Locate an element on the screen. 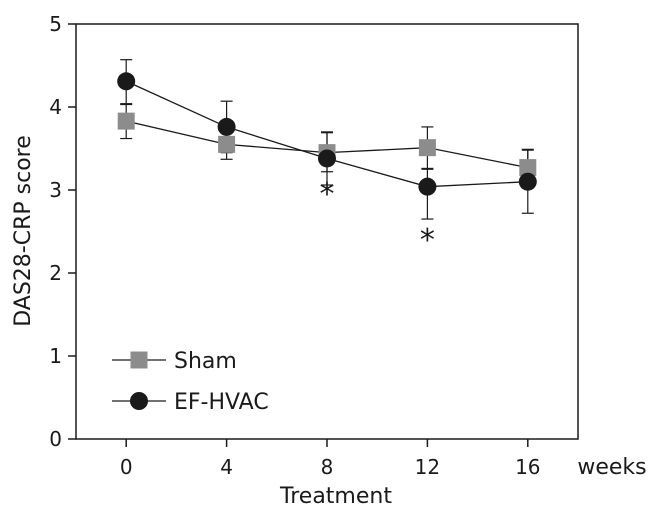 The height and width of the screenshot is (505, 653). legend: Sham EF-HVAC is located at coordinates (190, 382).